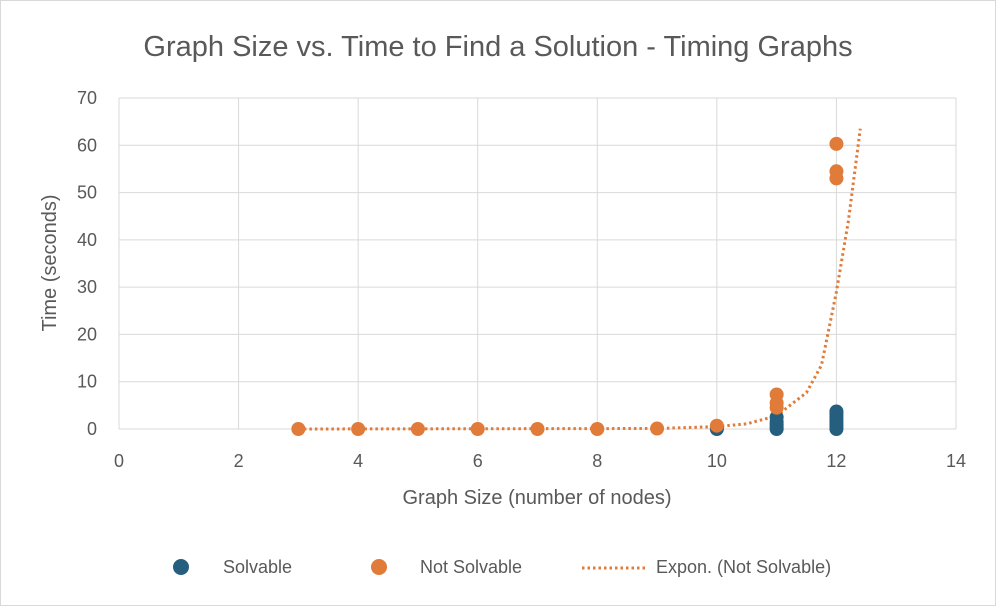 The image size is (996, 607). What do you see at coordinates (478, 461) in the screenshot?
I see `x-tick-label: 6` at bounding box center [478, 461].